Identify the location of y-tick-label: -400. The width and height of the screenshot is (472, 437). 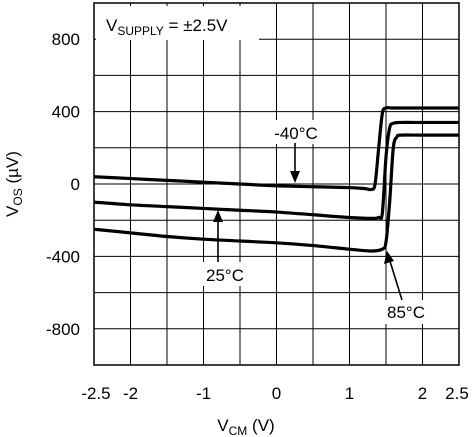
(63, 256).